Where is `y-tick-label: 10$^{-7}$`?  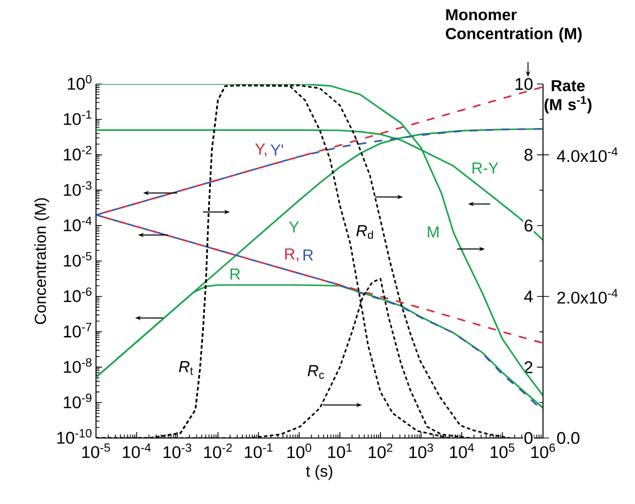
y-tick-label: 10$^{-7}$ is located at coordinates (78, 330).